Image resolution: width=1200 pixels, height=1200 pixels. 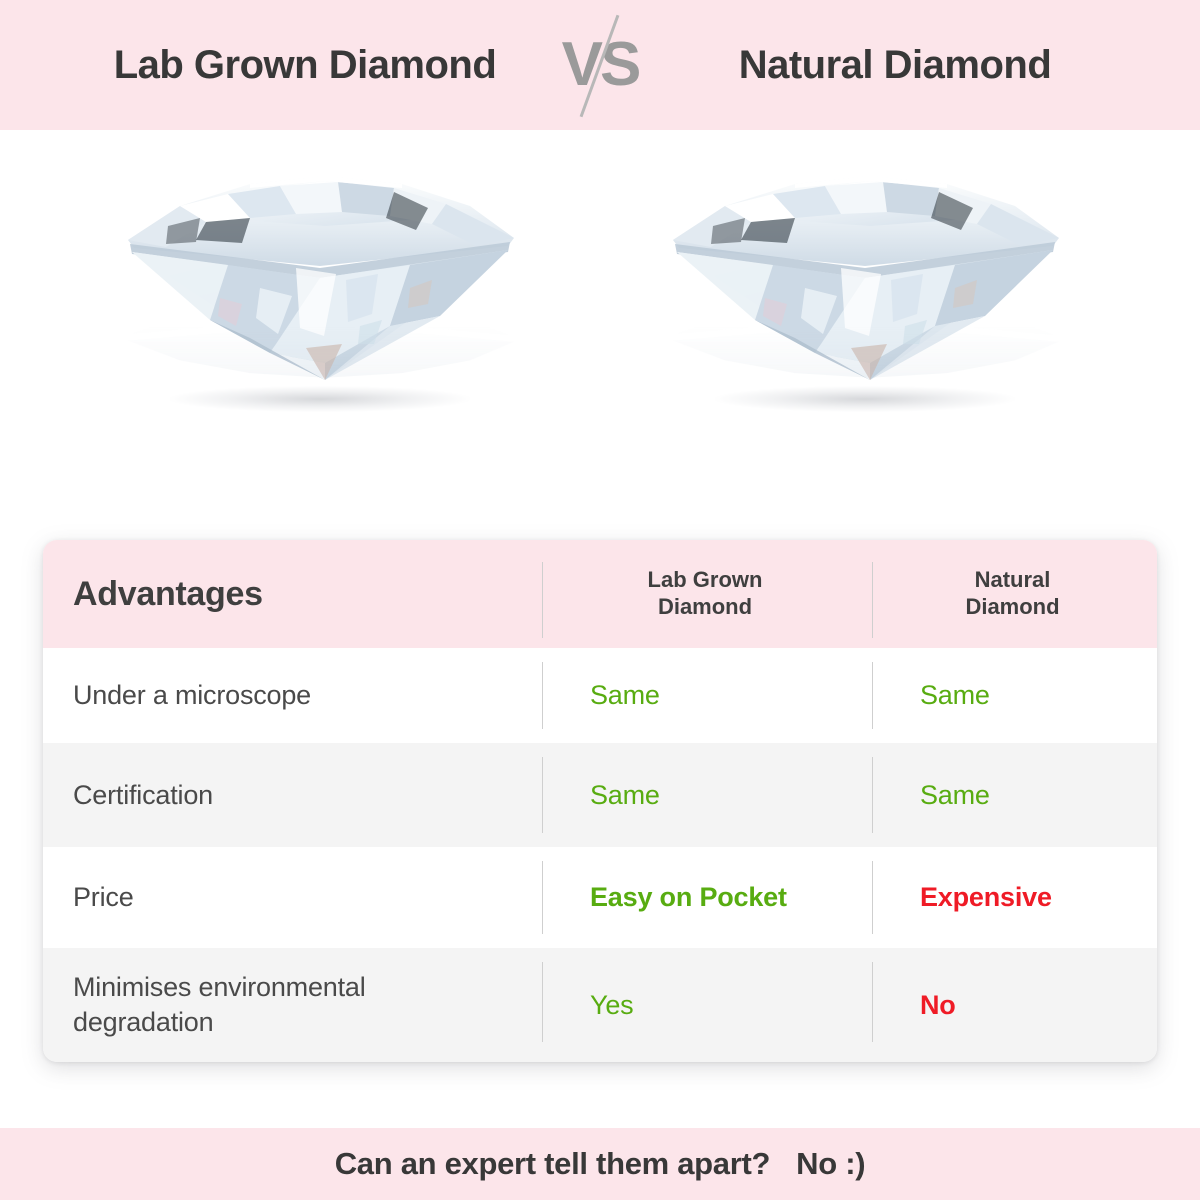 What do you see at coordinates (895, 64) in the screenshot?
I see `header-title-natural: Natural Diamond` at bounding box center [895, 64].